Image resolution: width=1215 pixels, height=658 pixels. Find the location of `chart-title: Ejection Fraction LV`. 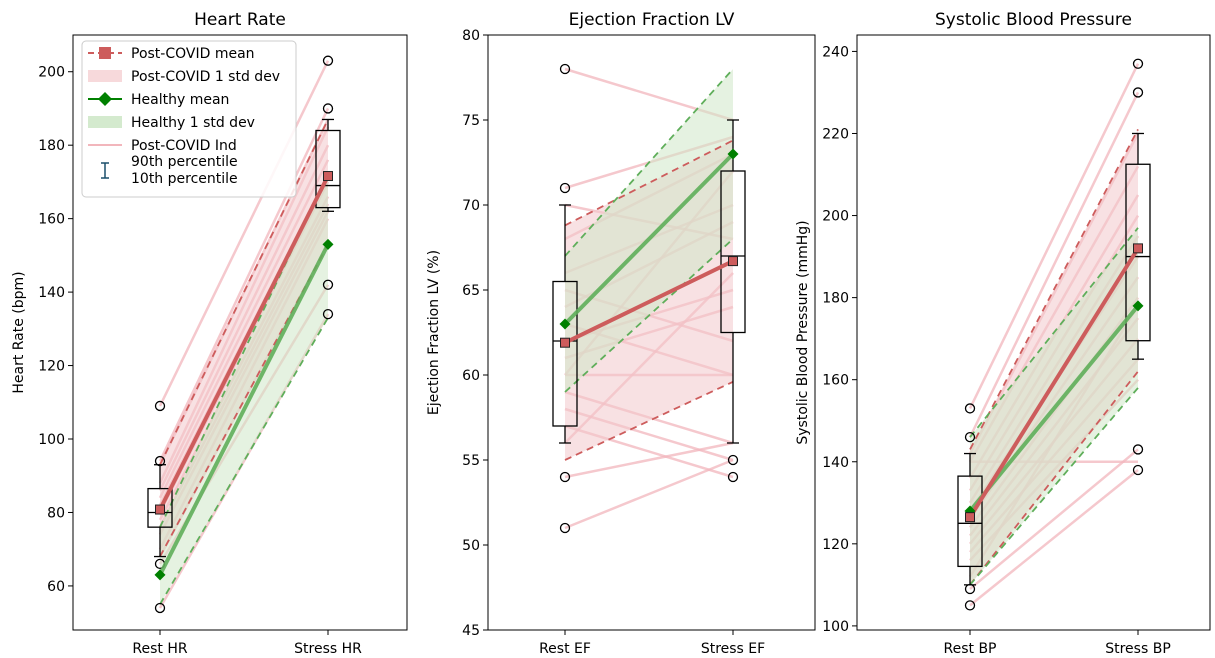

chart-title: Ejection Fraction LV is located at coordinates (652, 20).